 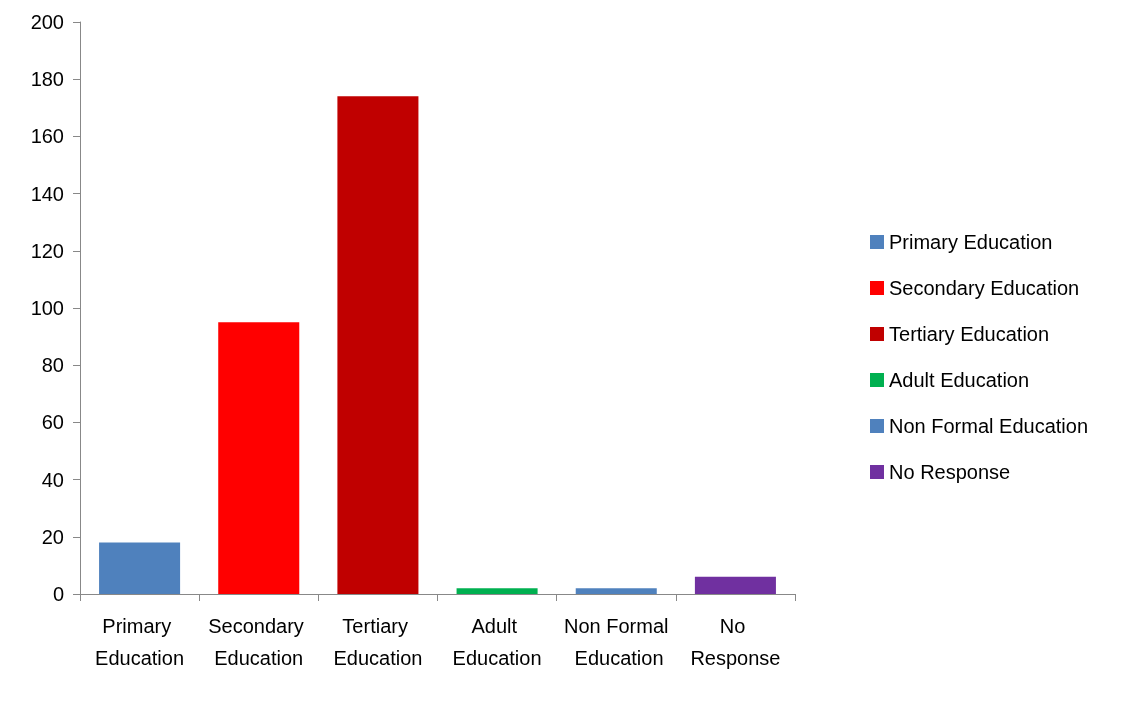 I want to click on y-tick-label: 180, so click(x=47, y=79).